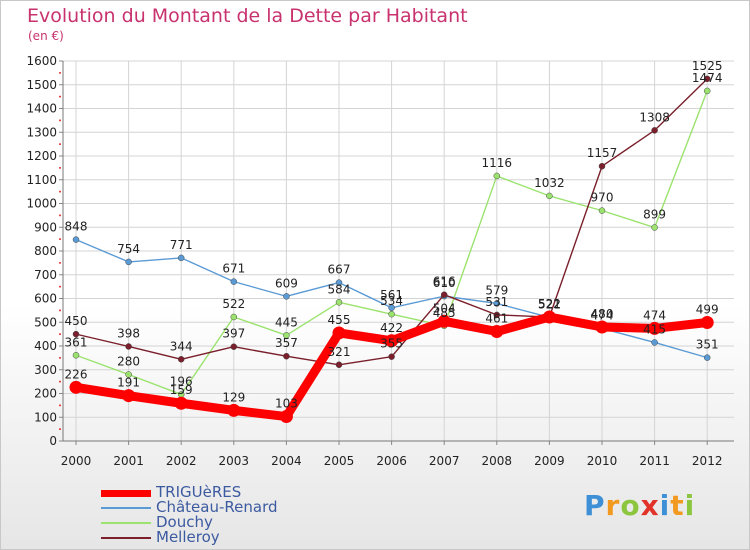  I want to click on data-label: 445, so click(286, 322).